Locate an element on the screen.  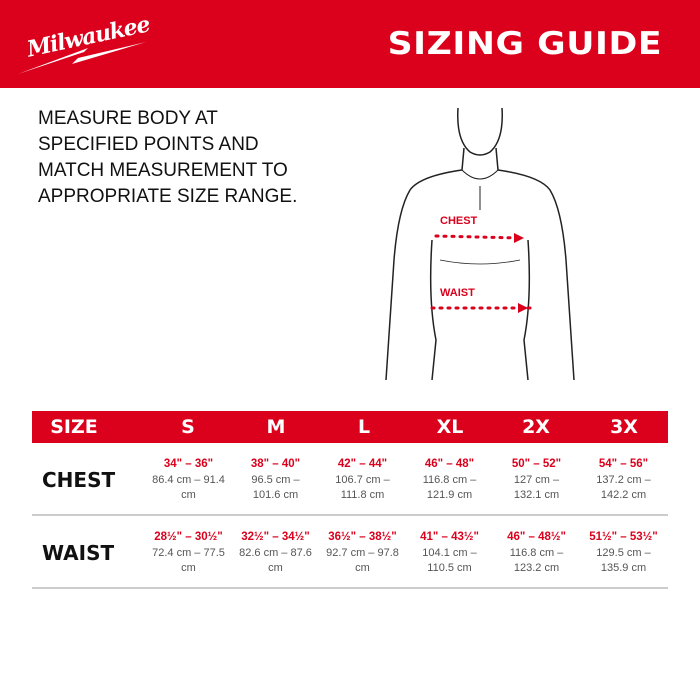
cm-range: 127 cm – 132.1 cm is located at coordinates (536, 487).